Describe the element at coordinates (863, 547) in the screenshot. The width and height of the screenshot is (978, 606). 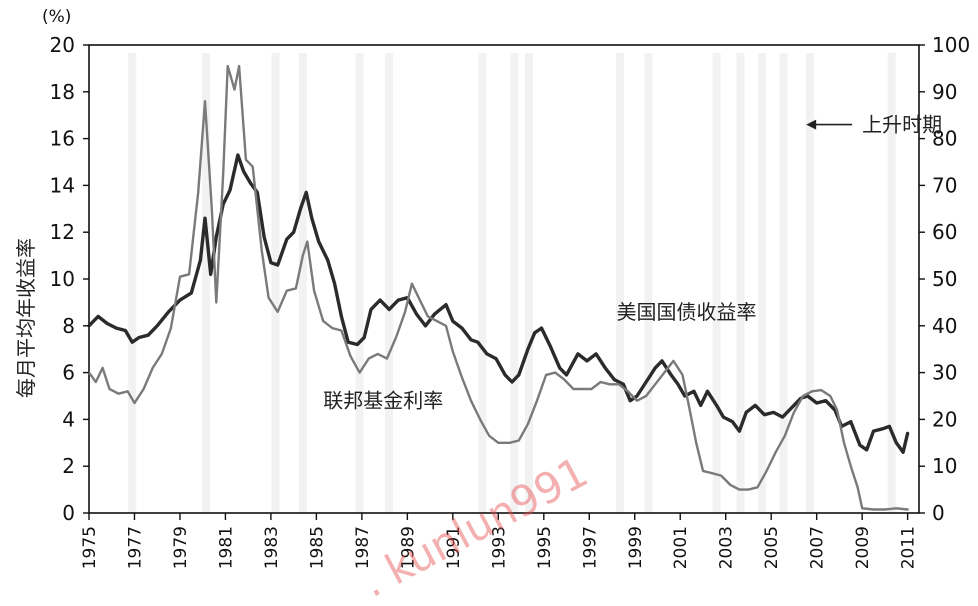
I see `x-tick-label: 2009` at that location.